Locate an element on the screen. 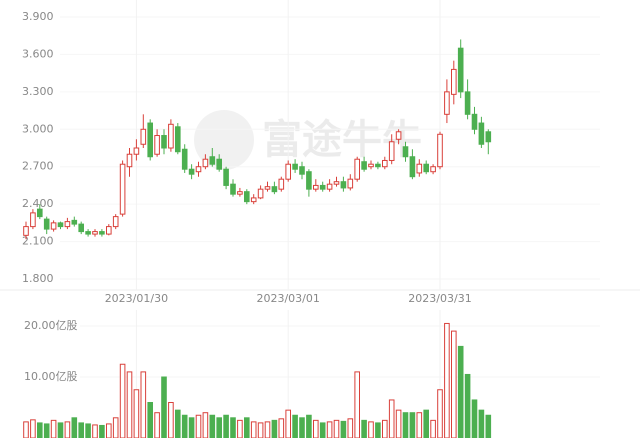 The height and width of the screenshot is (438, 640). watermark-logo is located at coordinates (224, 140).